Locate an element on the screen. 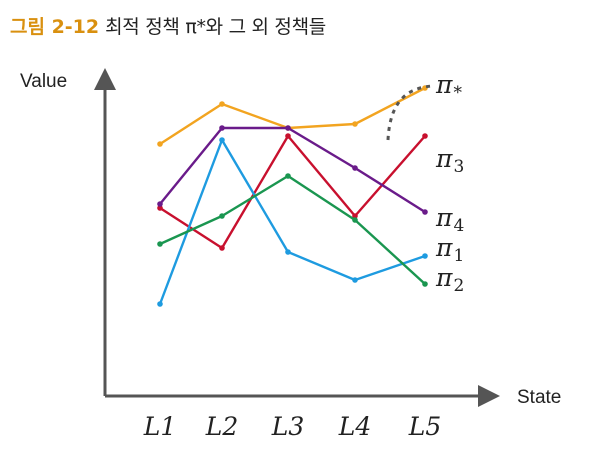  y-axis-label: Value is located at coordinates (43, 81).